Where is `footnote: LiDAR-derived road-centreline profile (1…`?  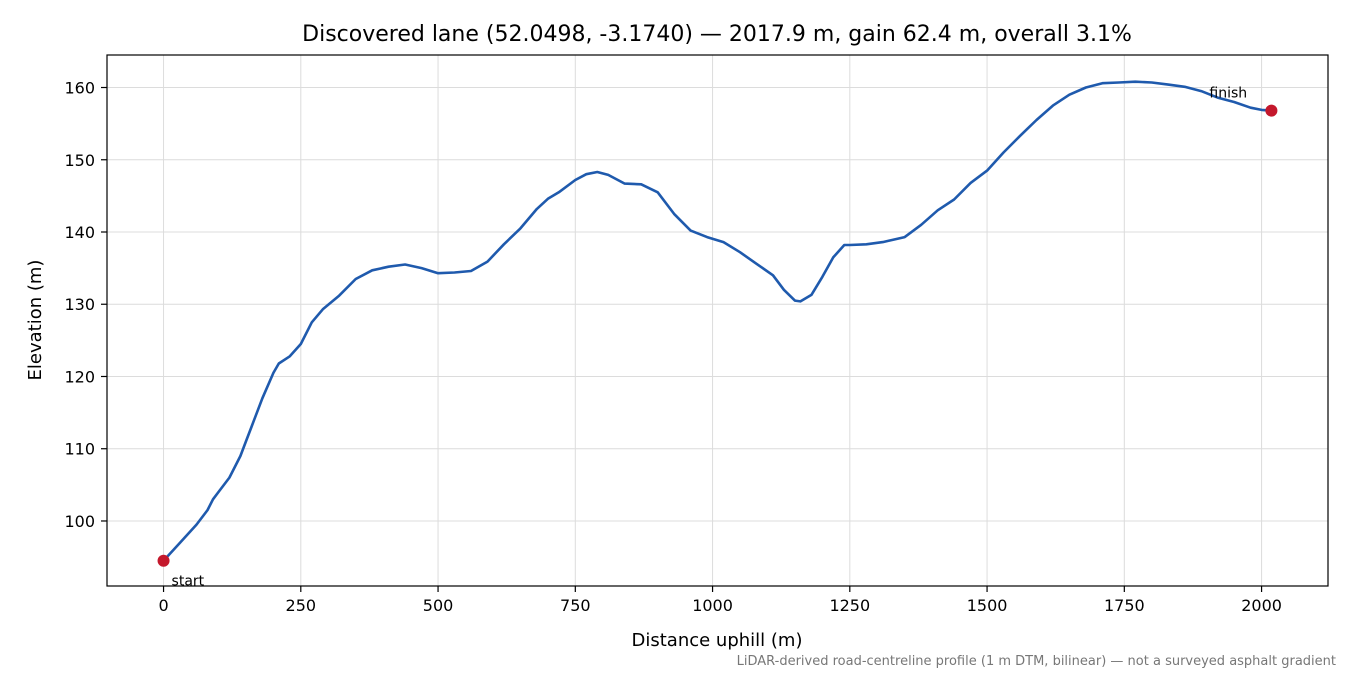
footnote: LiDAR-derived road-centreline profile (1… is located at coordinates (1036, 661).